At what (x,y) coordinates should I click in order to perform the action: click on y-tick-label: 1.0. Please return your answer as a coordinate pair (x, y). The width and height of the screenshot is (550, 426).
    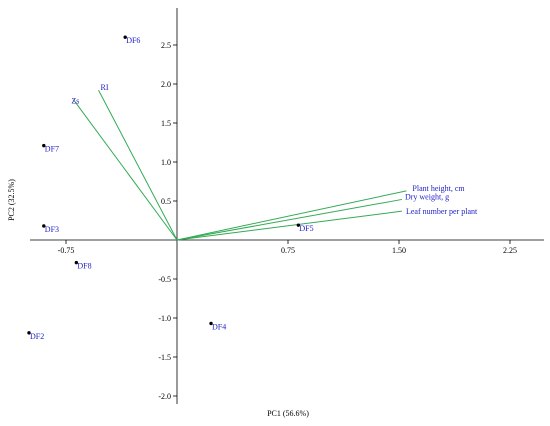
    Looking at the image, I should click on (166, 162).